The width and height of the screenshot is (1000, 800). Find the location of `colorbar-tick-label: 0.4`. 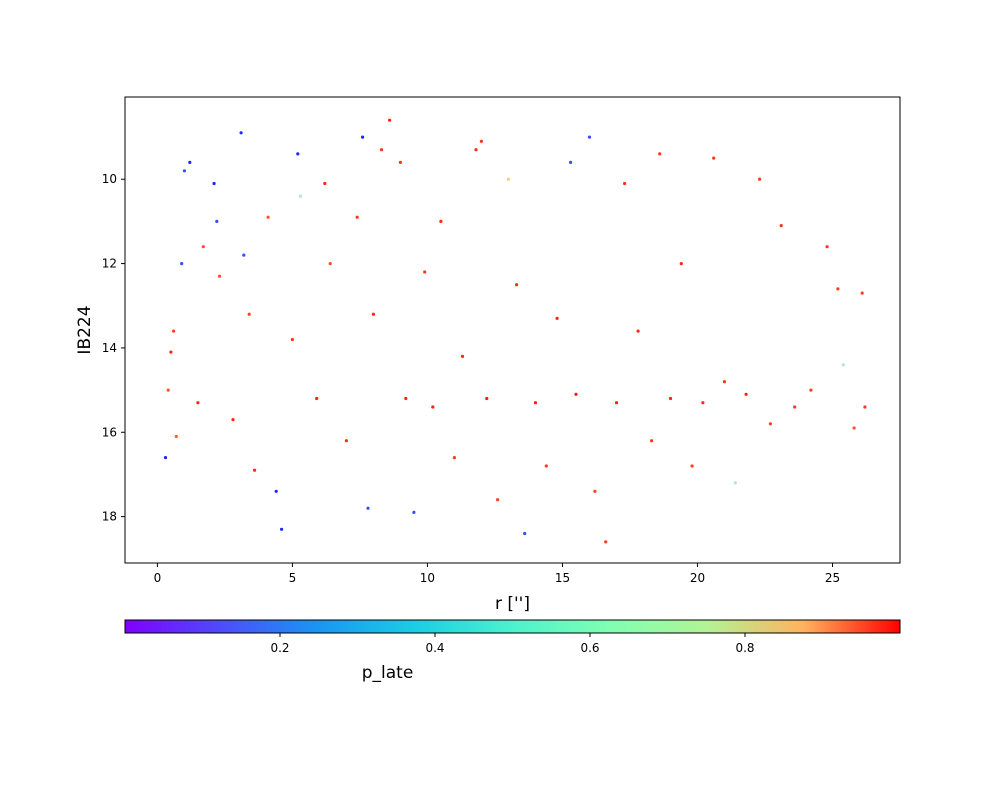

colorbar-tick-label: 0.4 is located at coordinates (434, 648).